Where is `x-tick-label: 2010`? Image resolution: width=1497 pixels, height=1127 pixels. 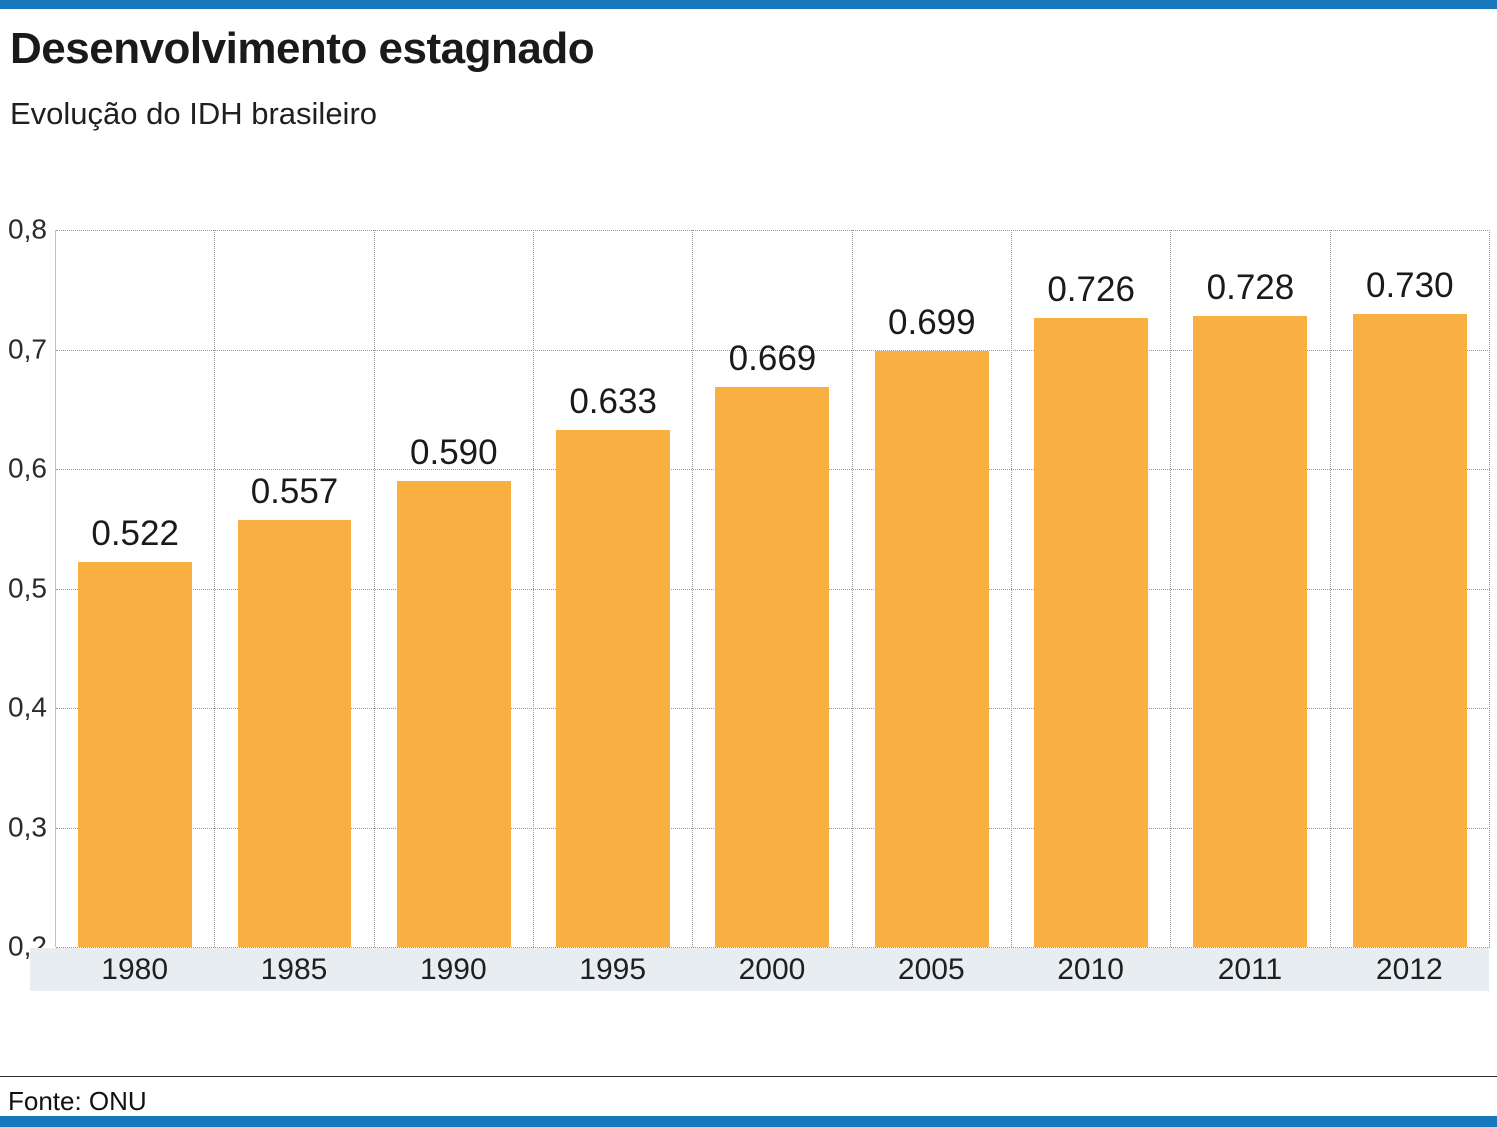
x-tick-label: 2010 is located at coordinates (1090, 969).